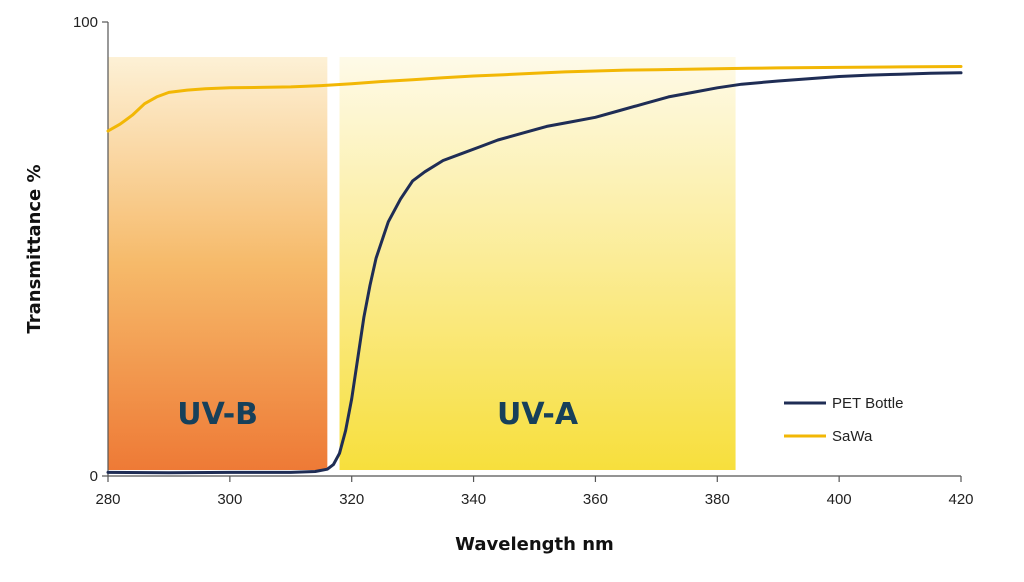  Describe the element at coordinates (717, 499) in the screenshot. I see `x-tick-label: 380` at that location.